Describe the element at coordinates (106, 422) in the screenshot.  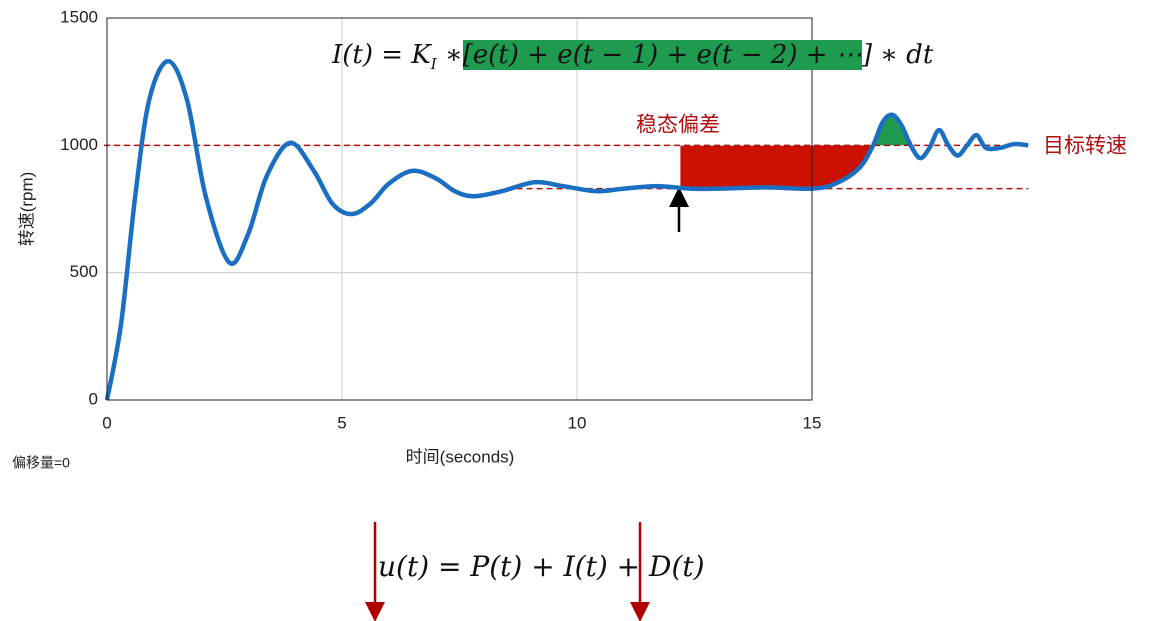
I see `x-tick-label: 0` at that location.